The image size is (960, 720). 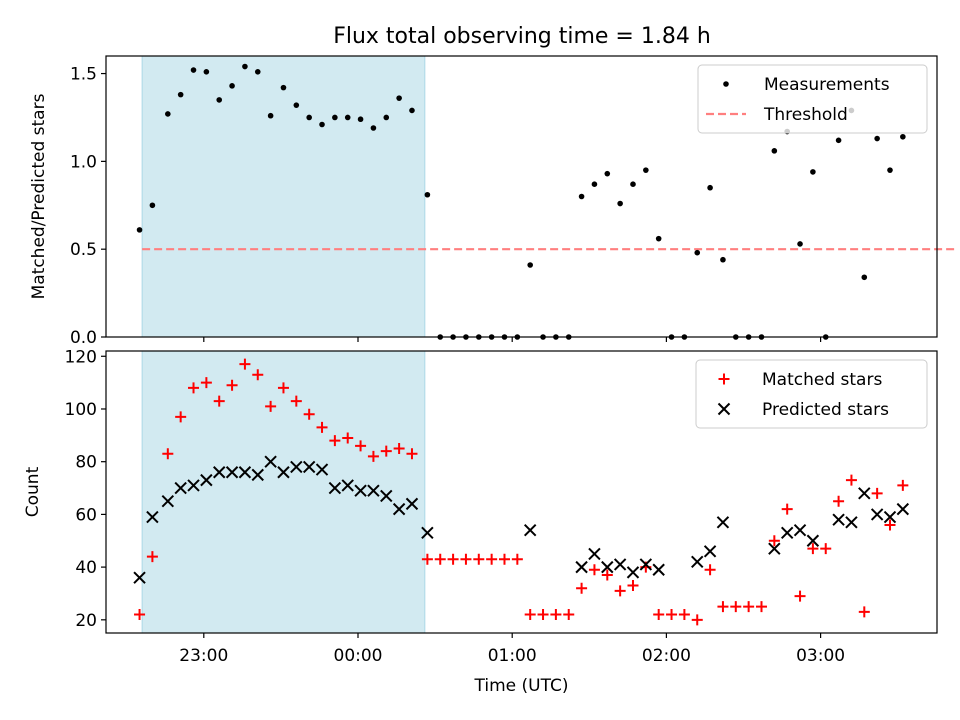 What do you see at coordinates (811, 394) in the screenshot?
I see `legend-box` at bounding box center [811, 394].